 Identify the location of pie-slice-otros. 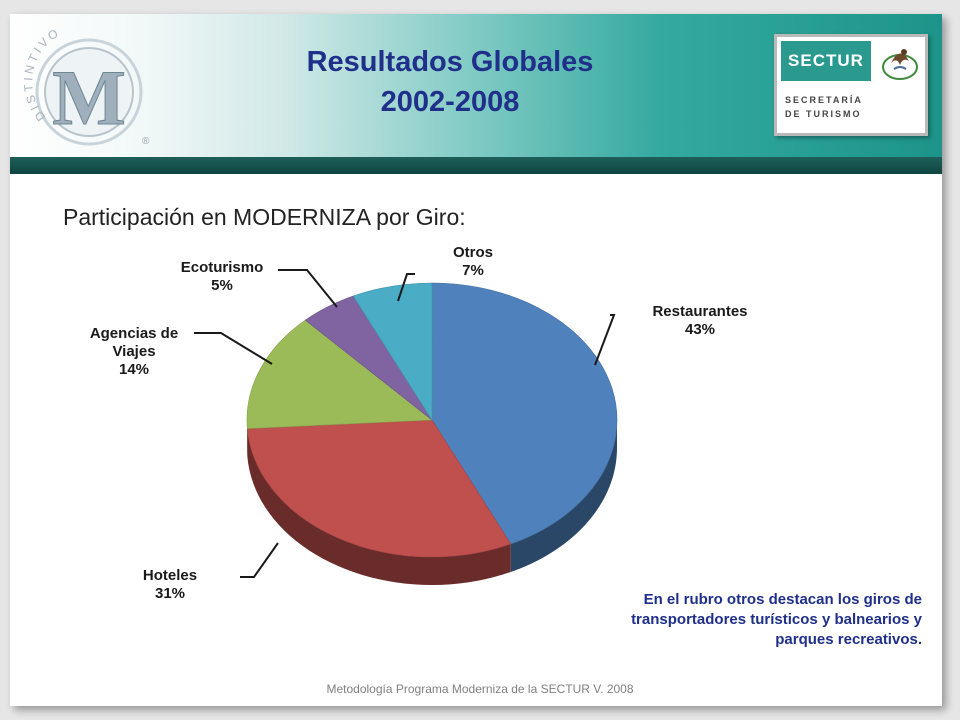
(392, 352).